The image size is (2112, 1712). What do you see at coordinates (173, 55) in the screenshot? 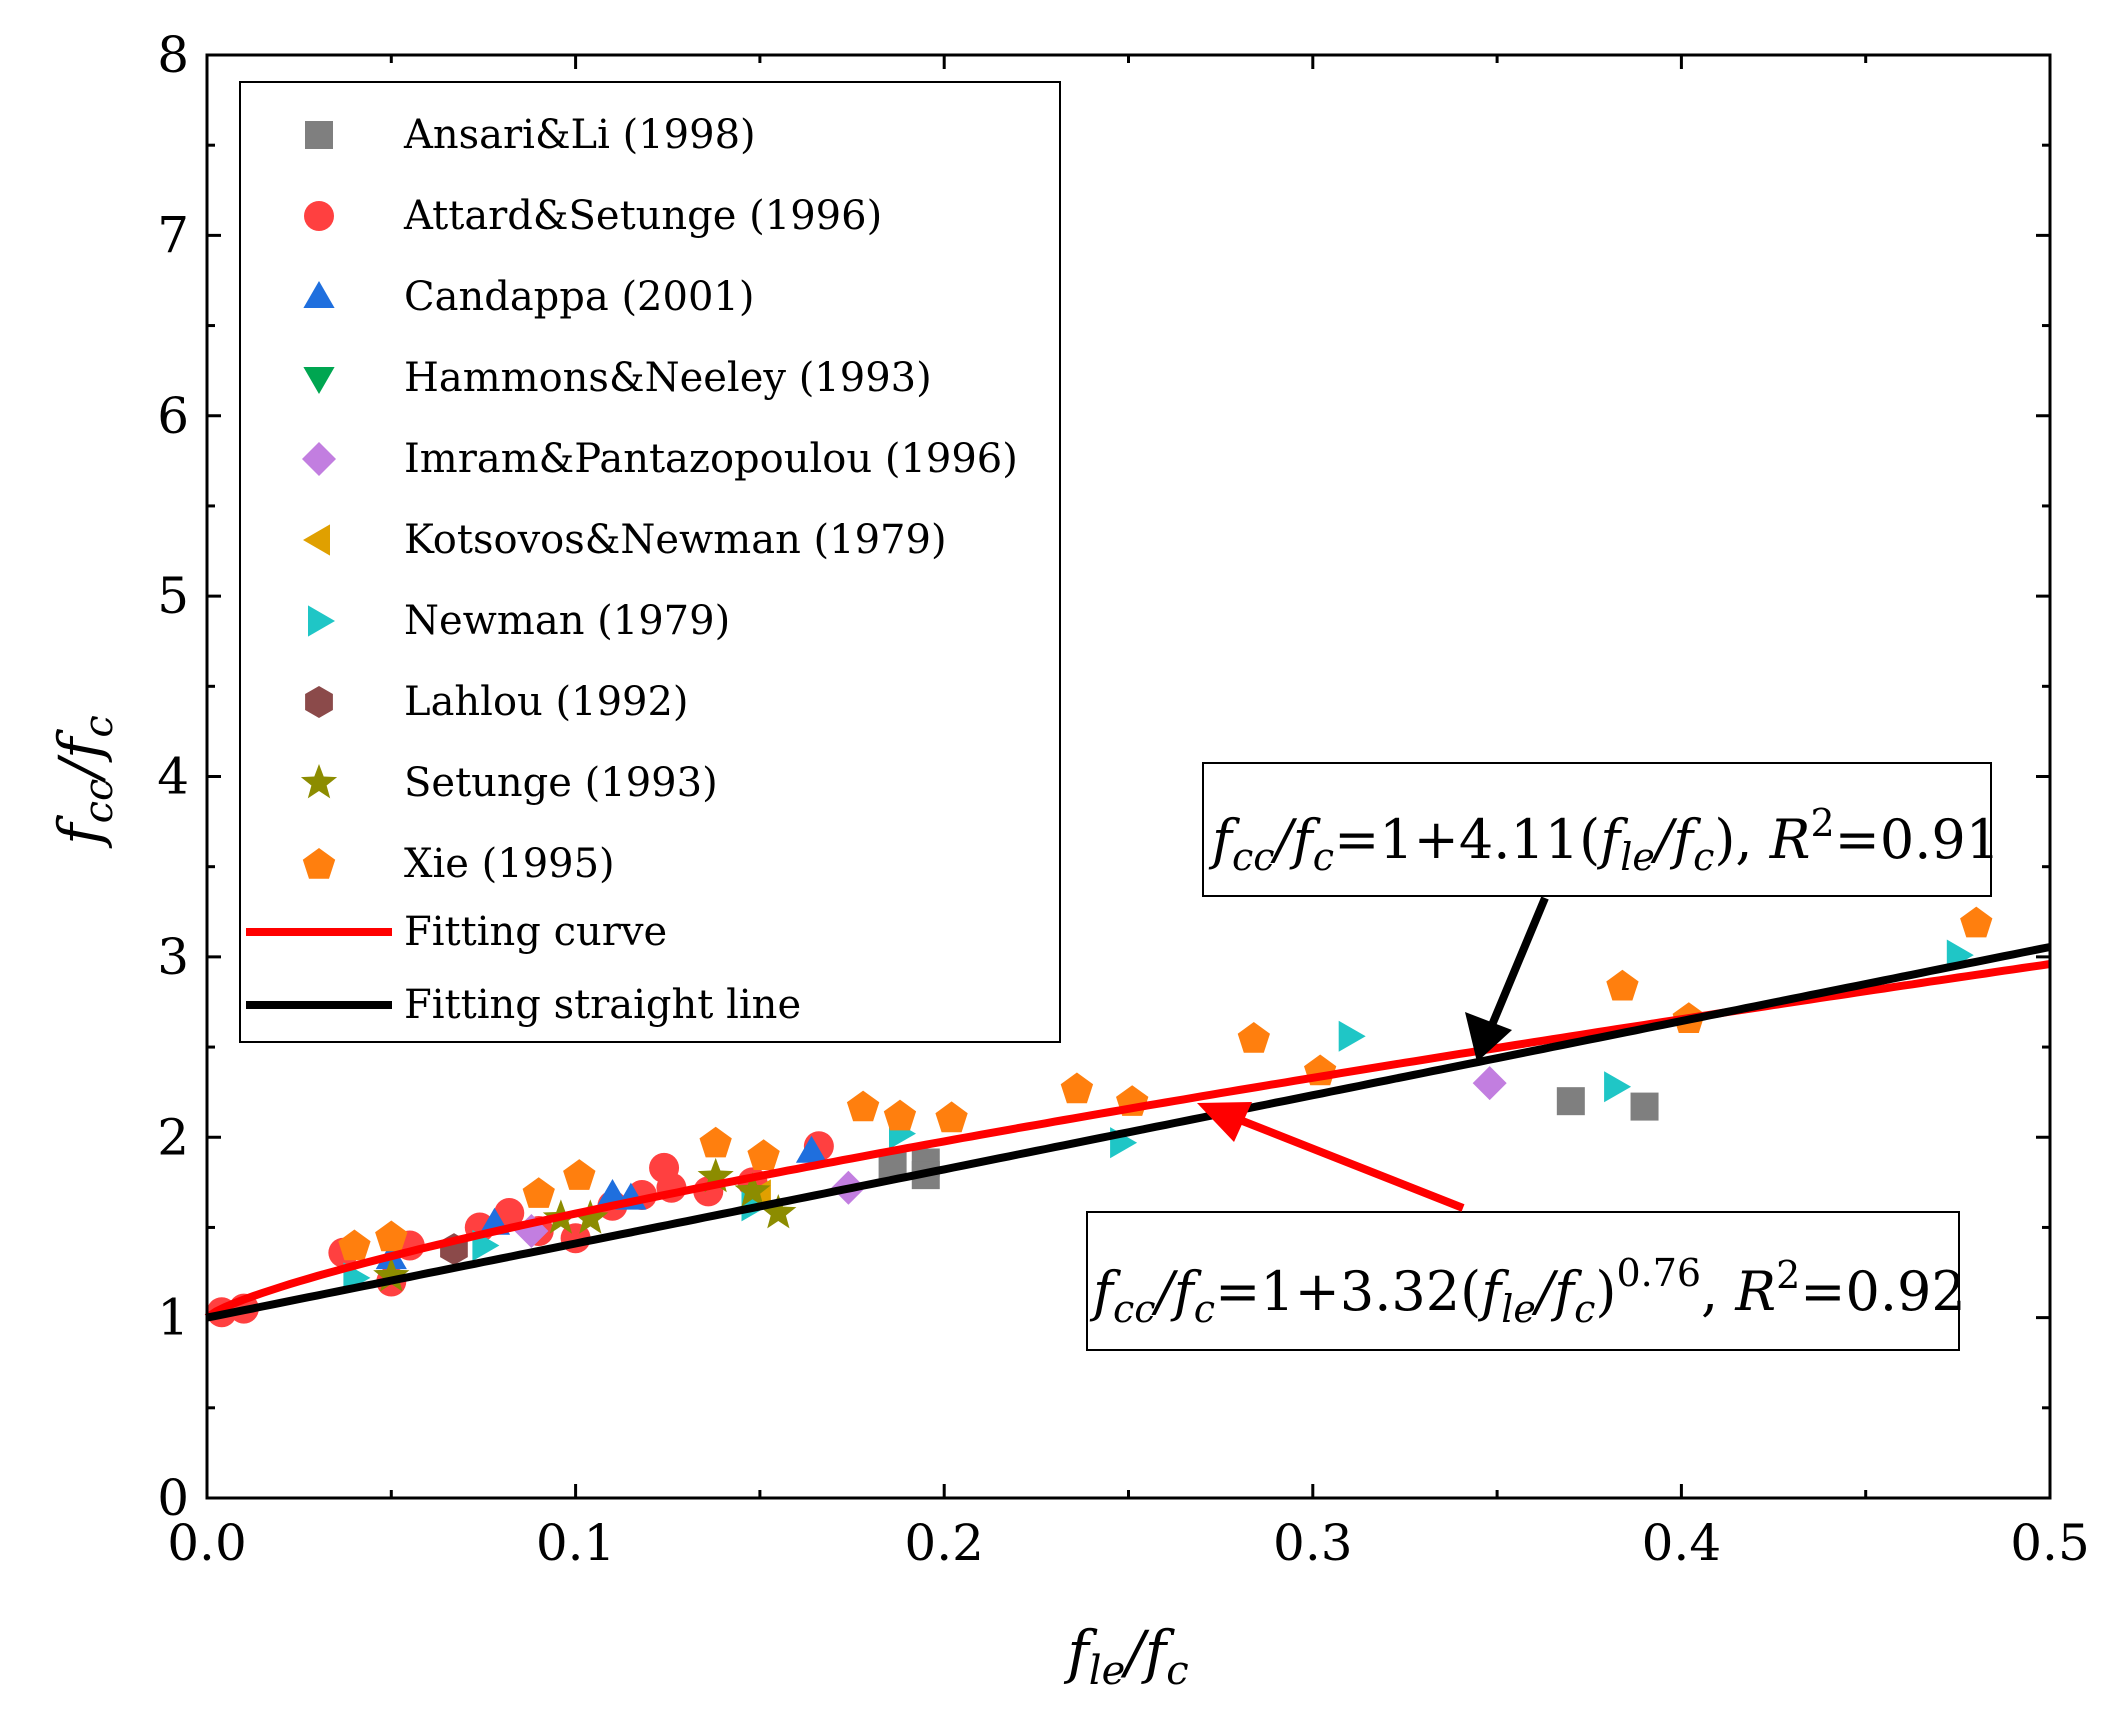
I see `y-tick-label: 8` at bounding box center [173, 55].